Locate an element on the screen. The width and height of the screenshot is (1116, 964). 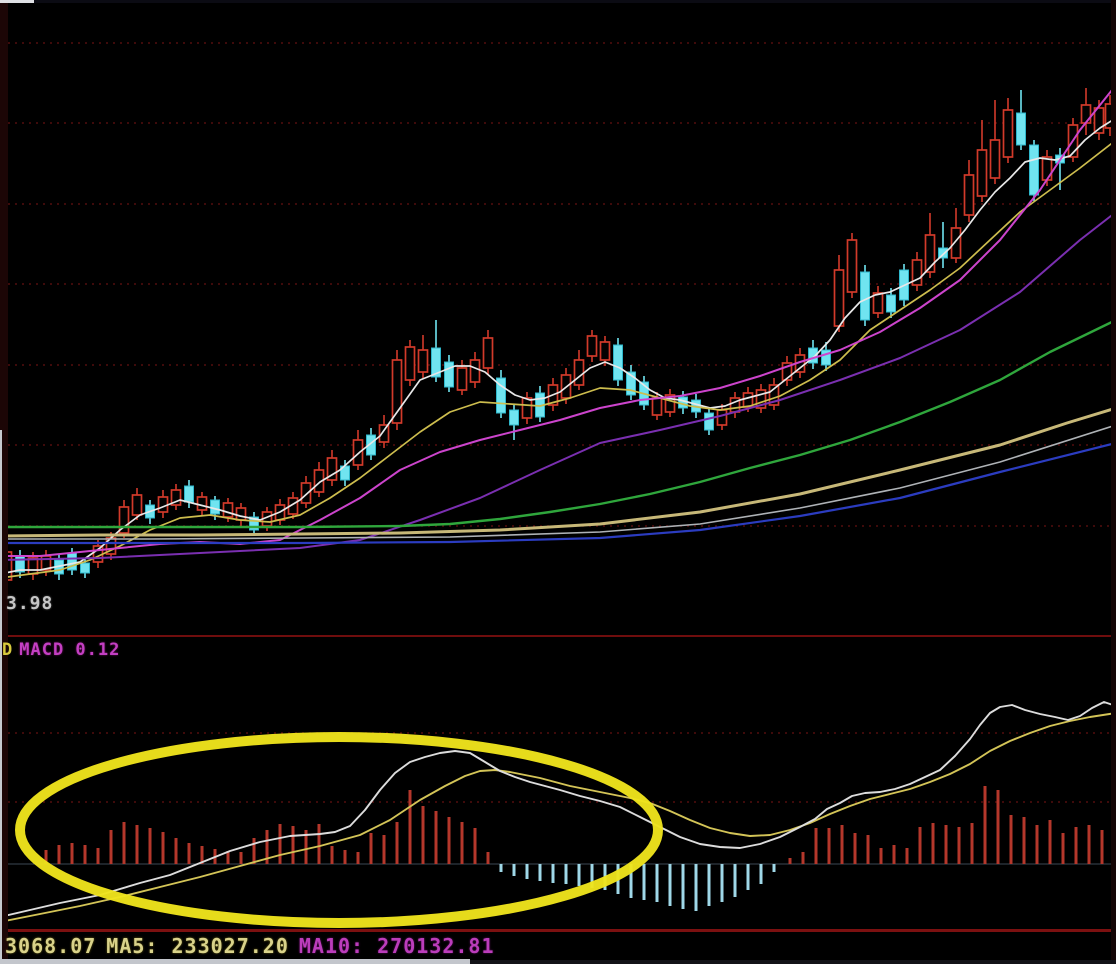
ma-khaki-long is located at coordinates (558, 472).